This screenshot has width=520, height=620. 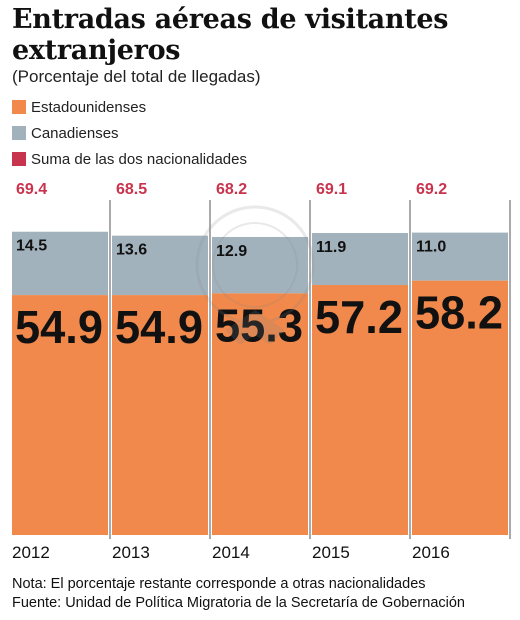 What do you see at coordinates (31, 552) in the screenshot?
I see `x-tick-label: 2012` at bounding box center [31, 552].